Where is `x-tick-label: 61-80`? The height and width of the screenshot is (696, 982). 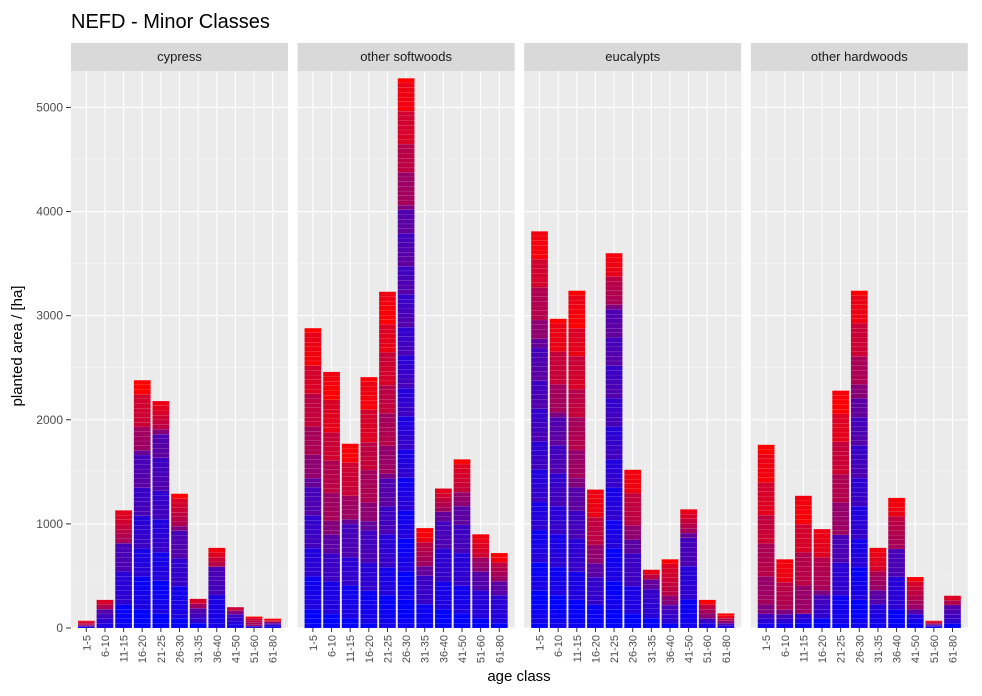 x-tick-label: 61-80 is located at coordinates (953, 649).